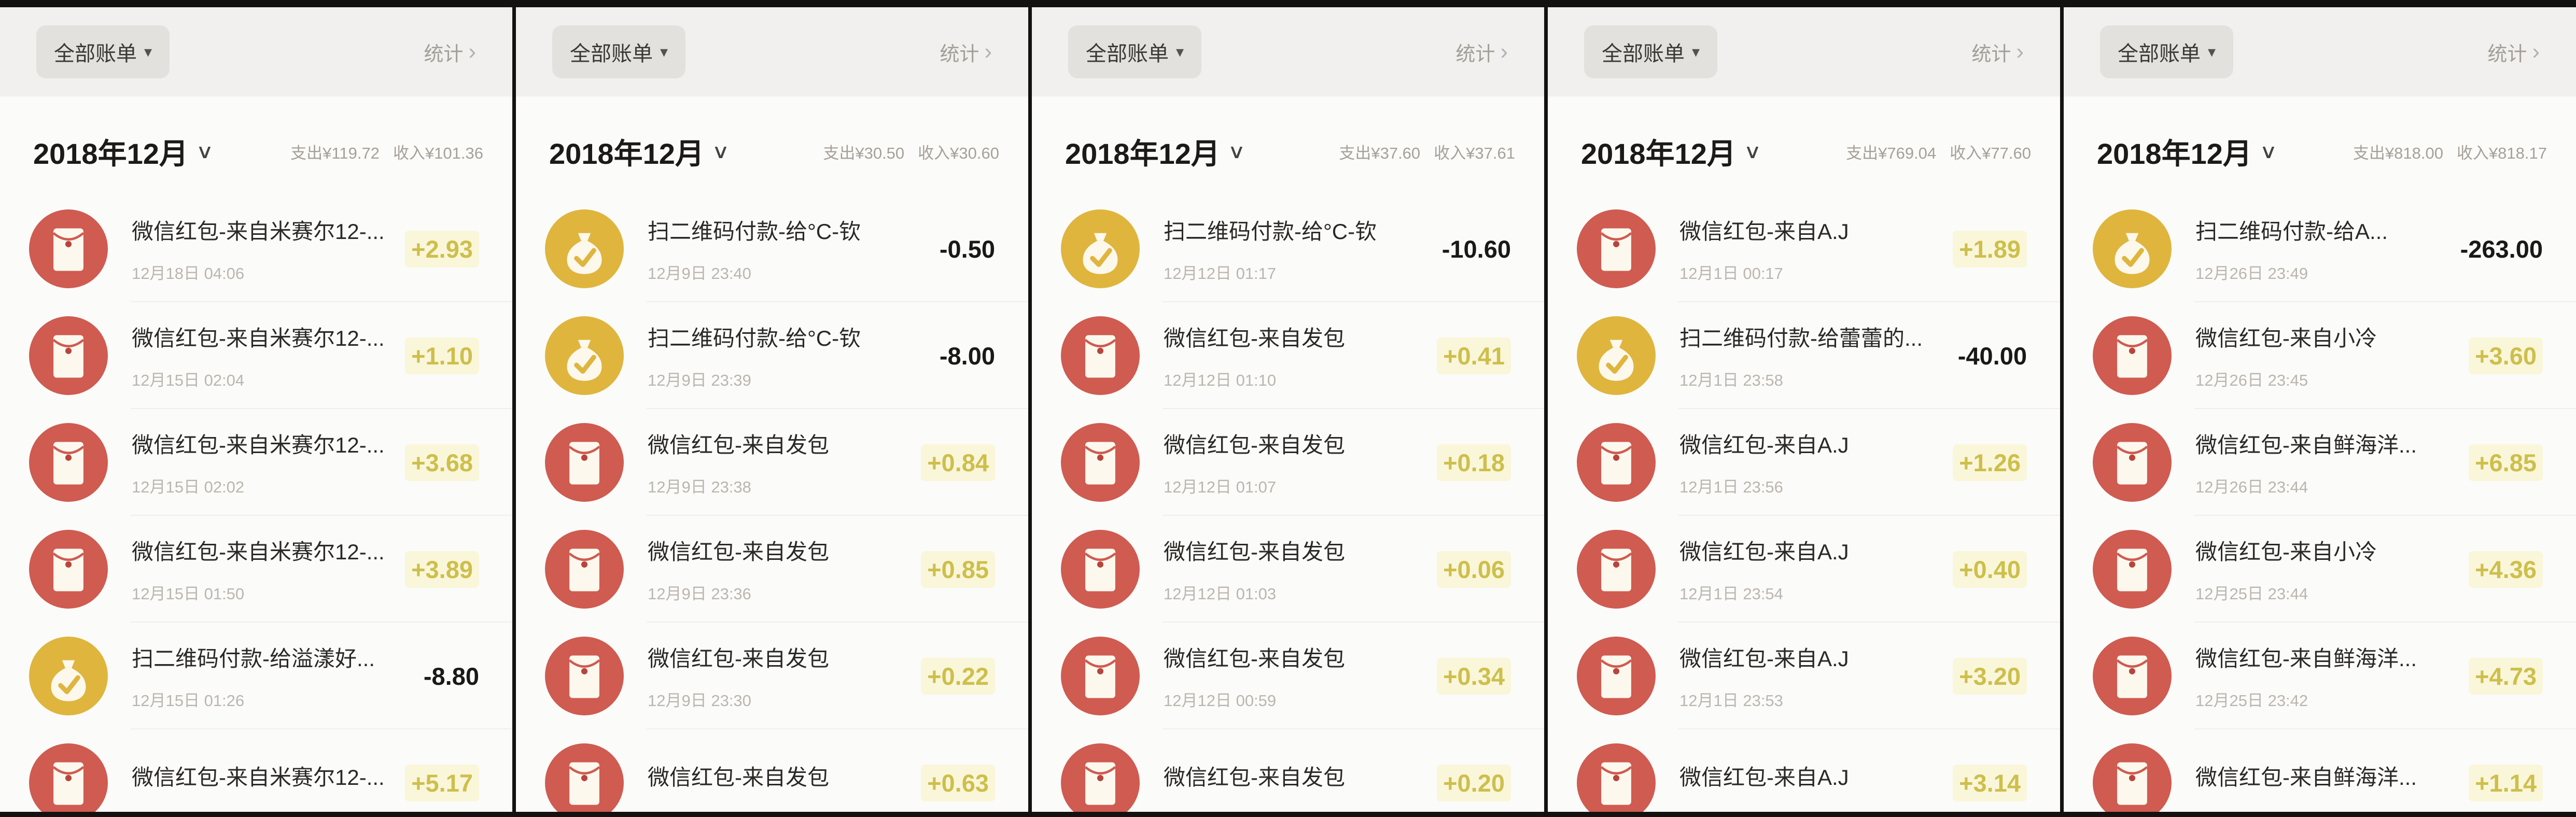 The width and height of the screenshot is (2576, 817). Describe the element at coordinates (1474, 356) in the screenshot. I see `transaction-amount: +0.41` at that location.